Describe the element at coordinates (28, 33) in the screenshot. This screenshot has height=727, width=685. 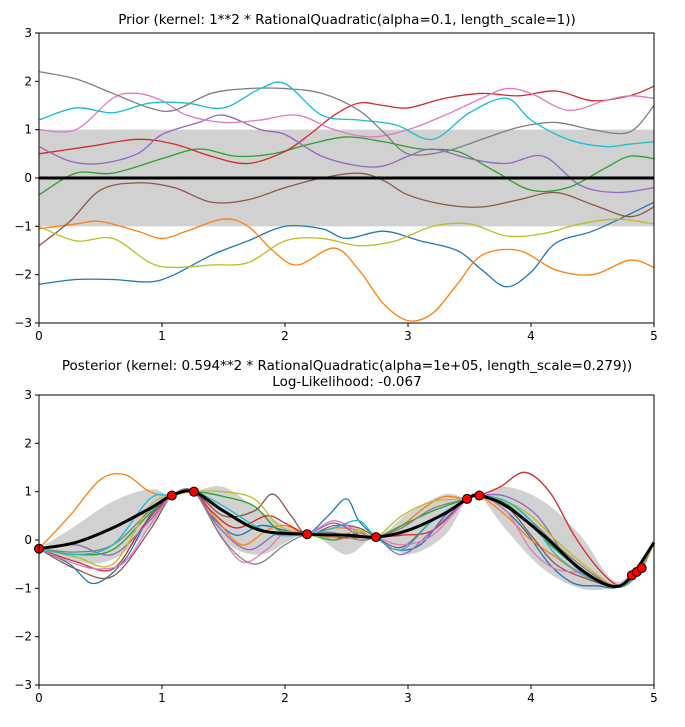
I see `prior-ytick-label: 3` at that location.